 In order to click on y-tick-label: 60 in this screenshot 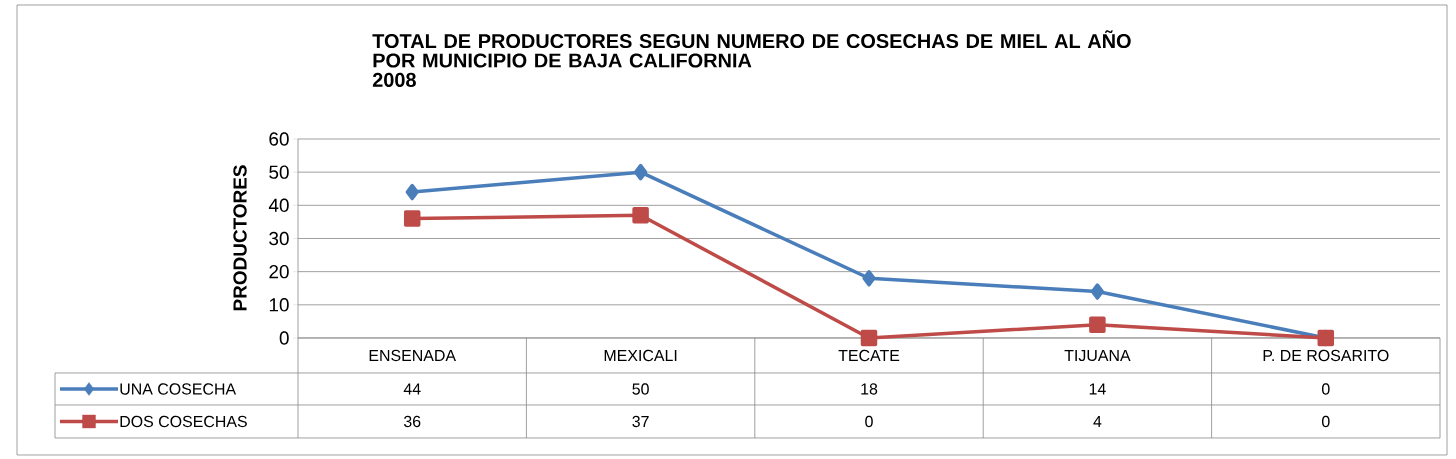, I will do `click(279, 139)`.